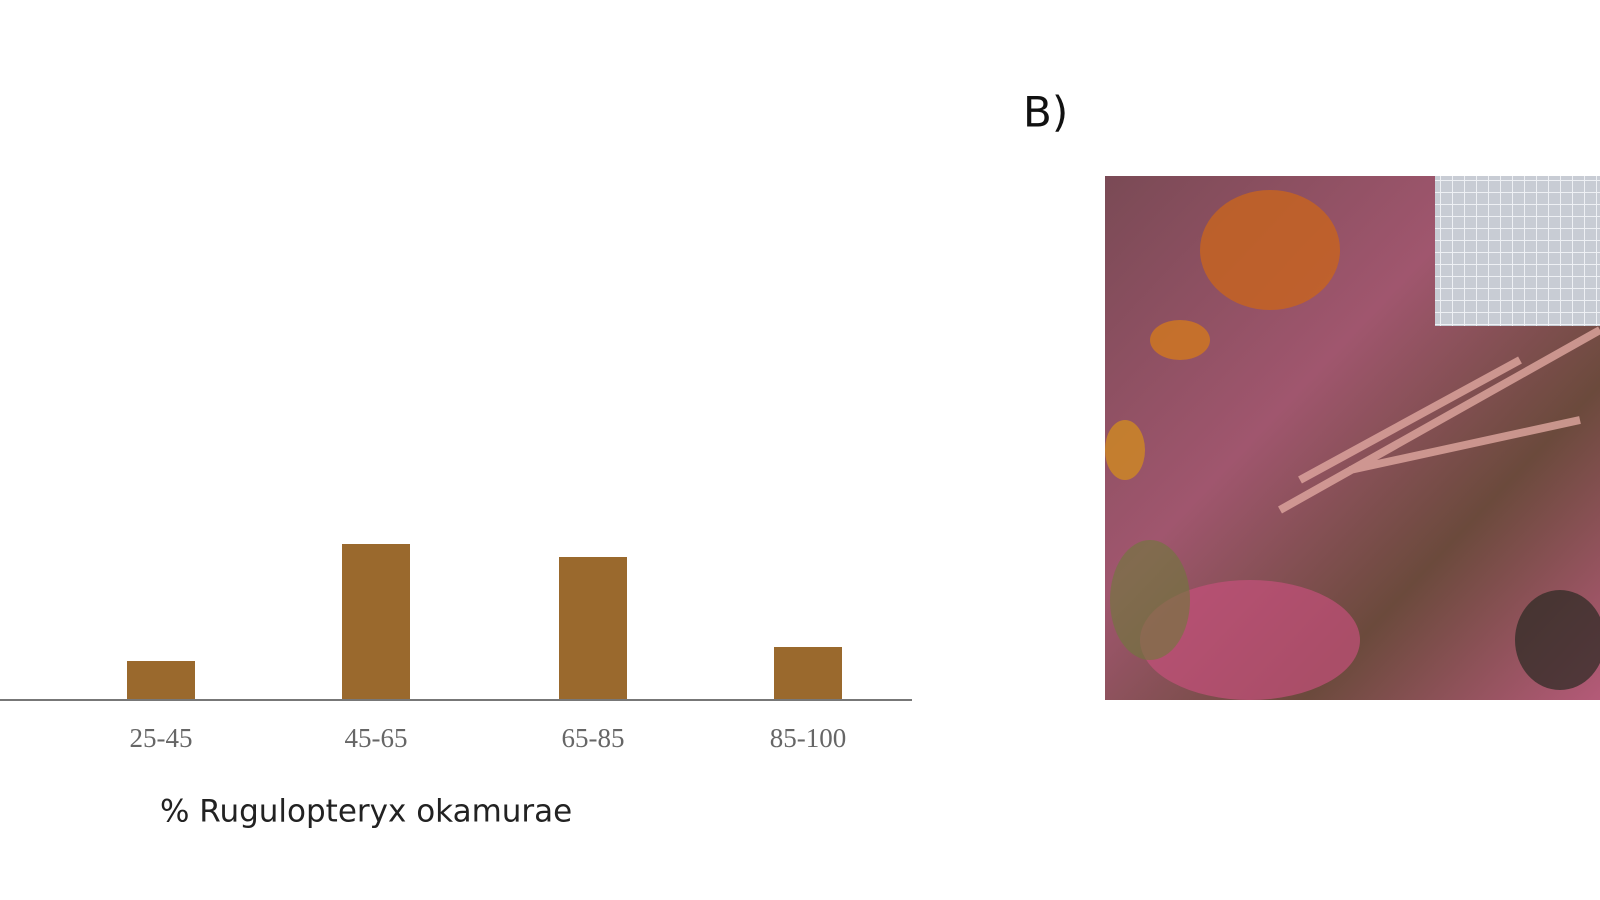  What do you see at coordinates (593, 738) in the screenshot?
I see `x-tick-label: 65-85` at bounding box center [593, 738].